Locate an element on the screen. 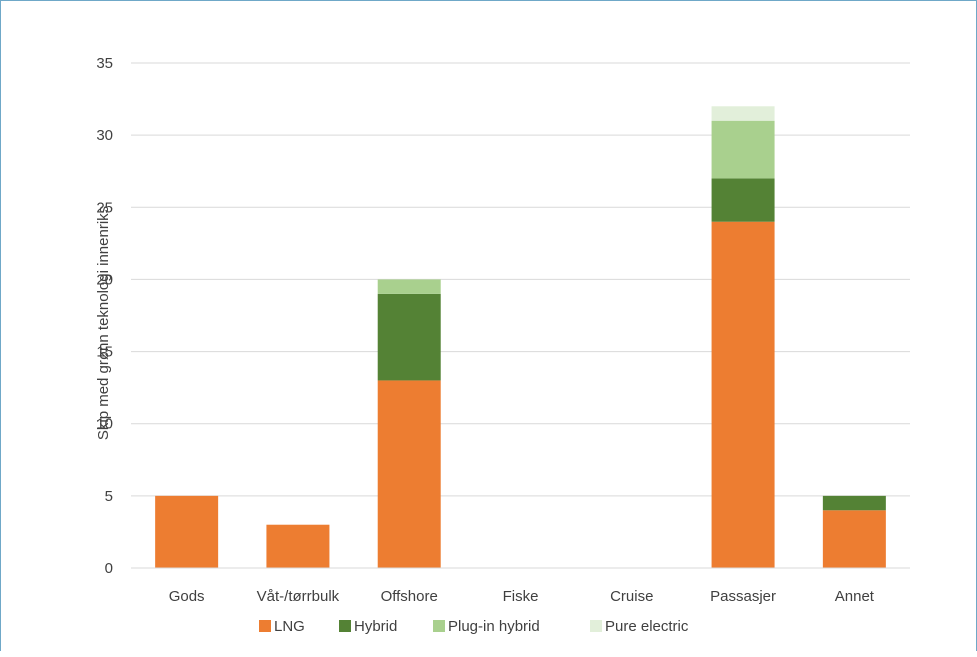 Image resolution: width=977 pixels, height=657 pixels. y-axis-tick-labels: 0 5 10 15 20 25 30 35 is located at coordinates (104, 316).